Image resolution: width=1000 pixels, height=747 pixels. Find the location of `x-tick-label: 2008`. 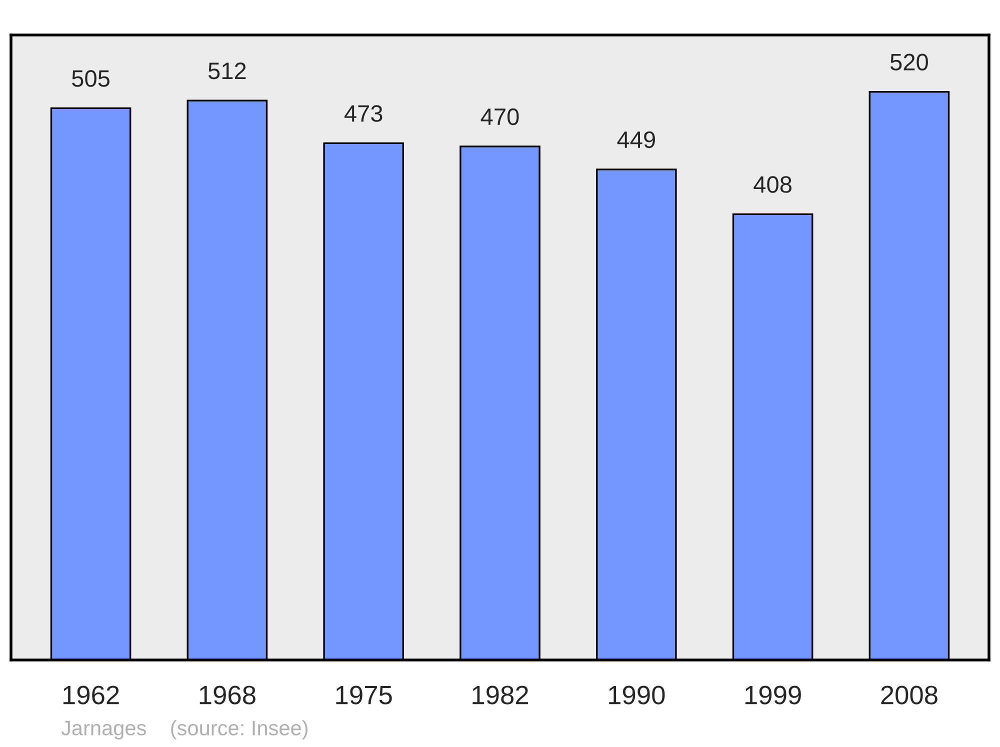

x-tick-label: 2008 is located at coordinates (909, 695).